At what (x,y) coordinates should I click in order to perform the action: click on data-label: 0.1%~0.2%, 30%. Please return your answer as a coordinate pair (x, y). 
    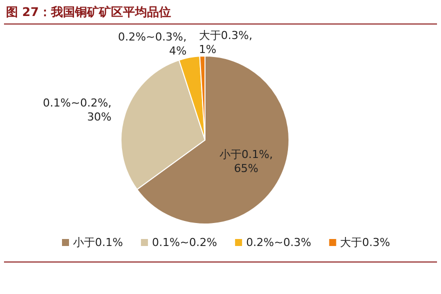
    Looking at the image, I should click on (77, 110).